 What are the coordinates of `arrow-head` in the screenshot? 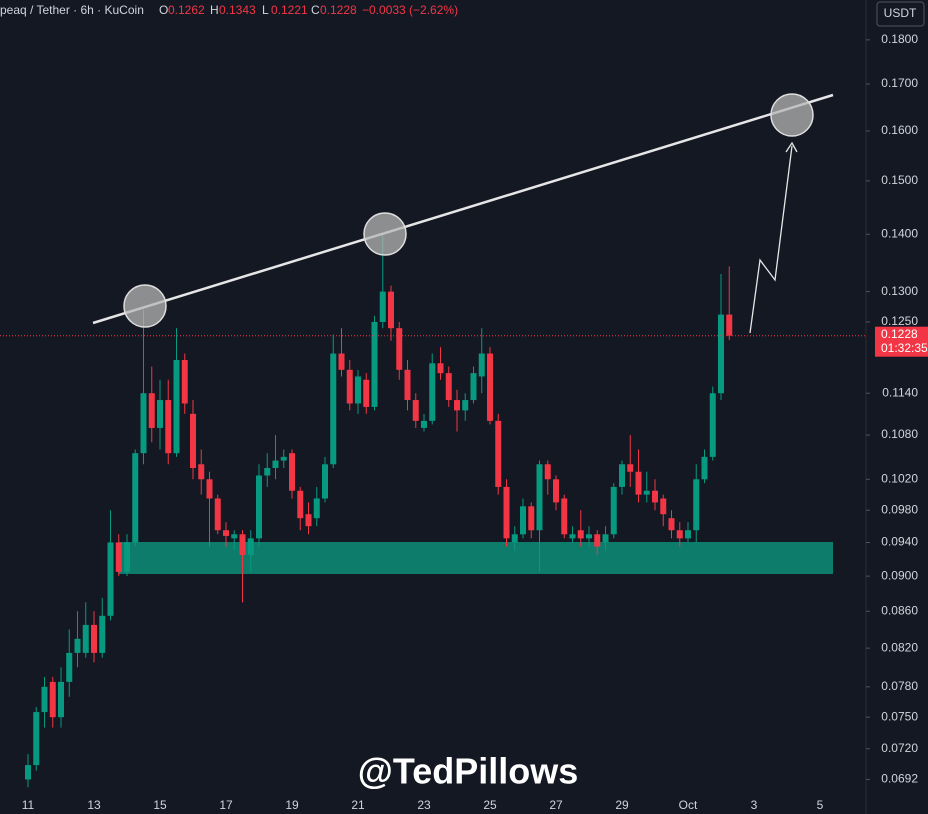 It's located at (791, 147).